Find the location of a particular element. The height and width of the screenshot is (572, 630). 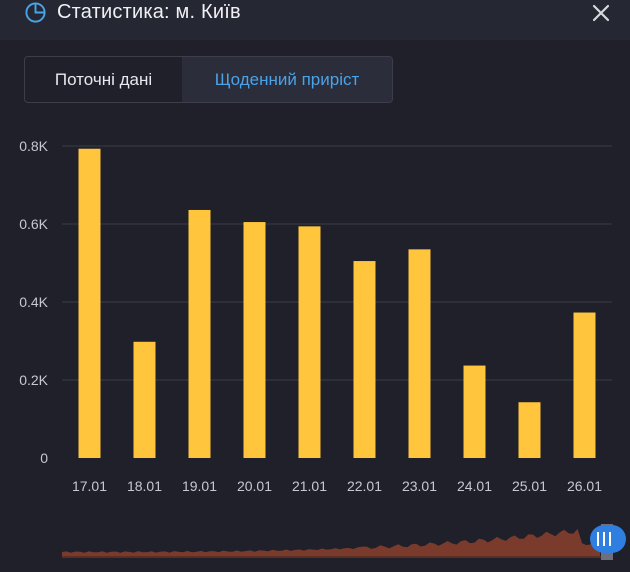

y-tick-label: 0.6K is located at coordinates (33, 224).